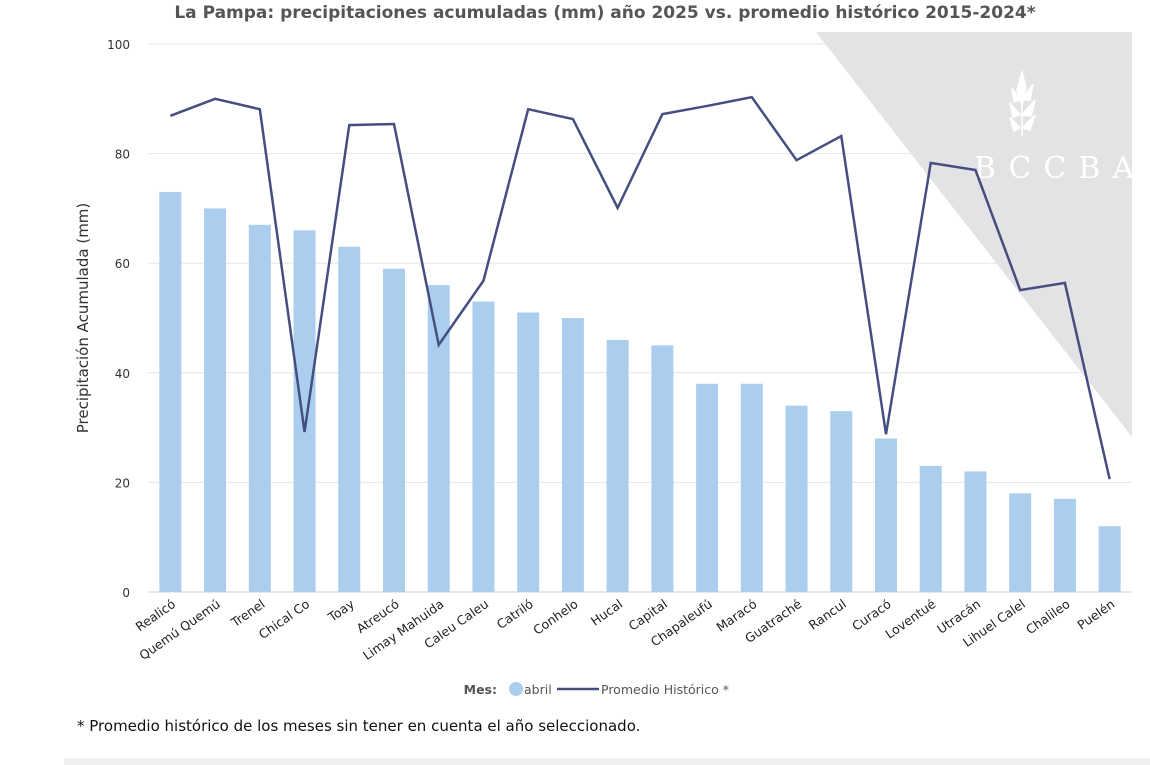 This screenshot has height=765, width=1150. Describe the element at coordinates (179, 629) in the screenshot. I see `x-tick-label: Quemú Quemú` at that location.